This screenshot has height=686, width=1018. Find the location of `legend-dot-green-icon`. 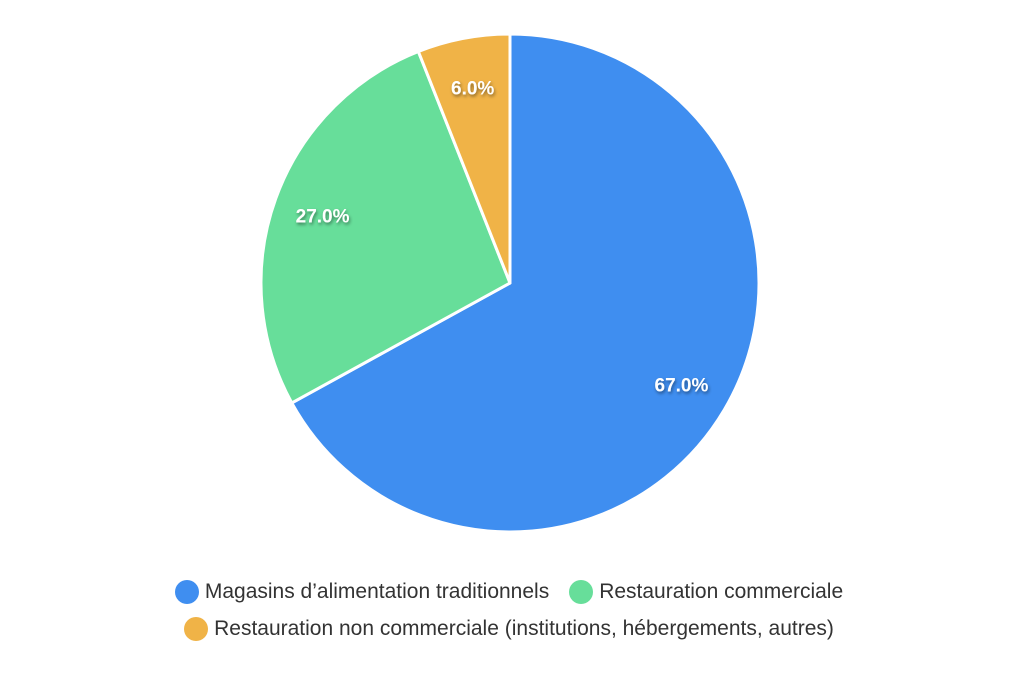

legend-dot-green-icon is located at coordinates (581, 592).